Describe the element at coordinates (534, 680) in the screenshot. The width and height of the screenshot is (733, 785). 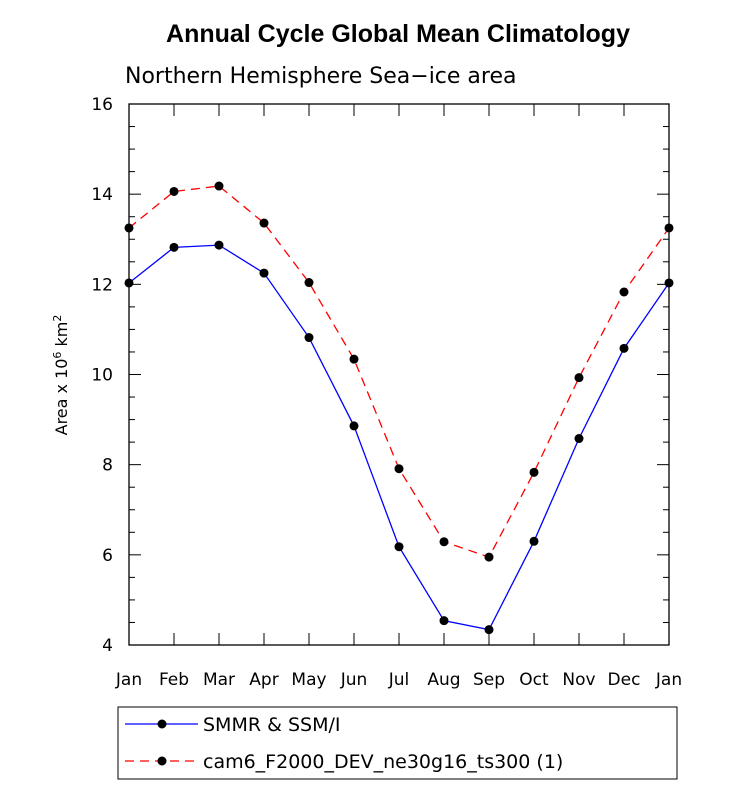
I see `x-tick-label: Oct` at that location.